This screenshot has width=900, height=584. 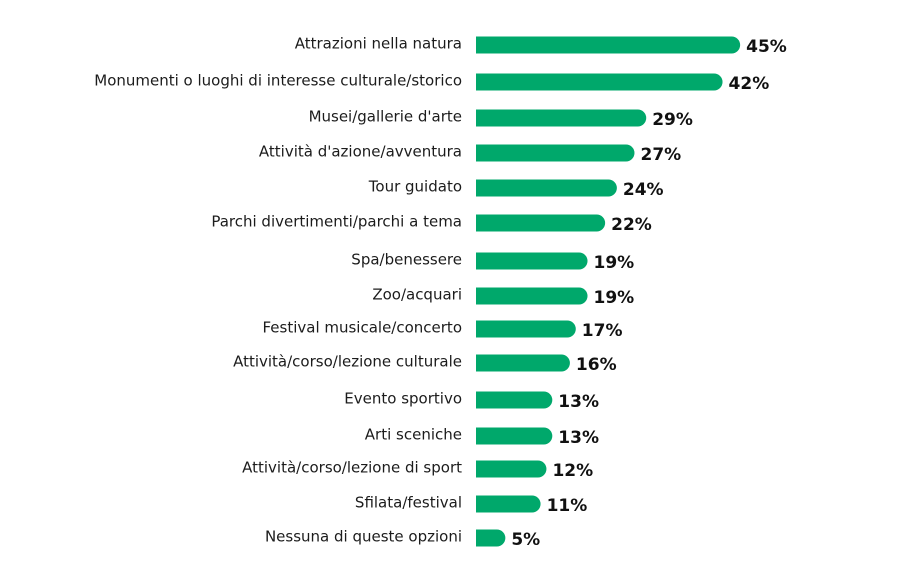 What do you see at coordinates (749, 84) in the screenshot?
I see `value-label: 42%` at bounding box center [749, 84].